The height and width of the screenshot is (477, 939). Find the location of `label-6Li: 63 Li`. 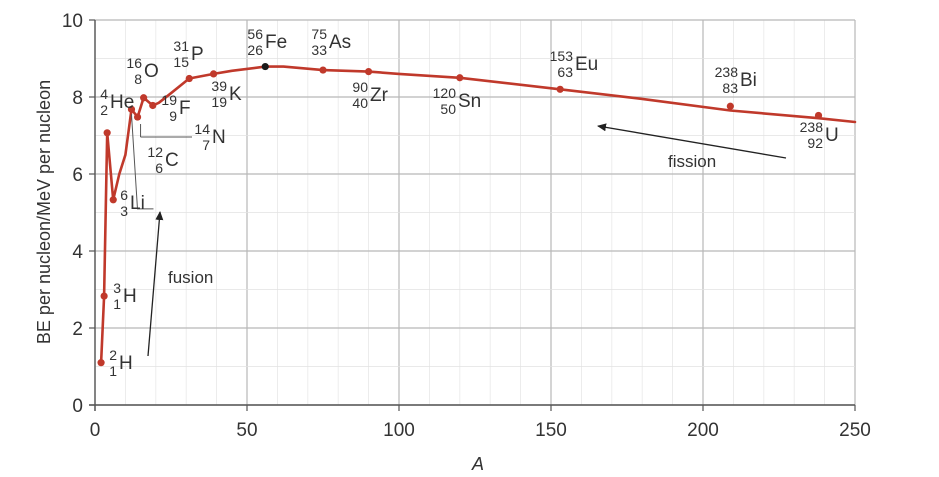

label-6Li: 63 Li is located at coordinates (132, 203).